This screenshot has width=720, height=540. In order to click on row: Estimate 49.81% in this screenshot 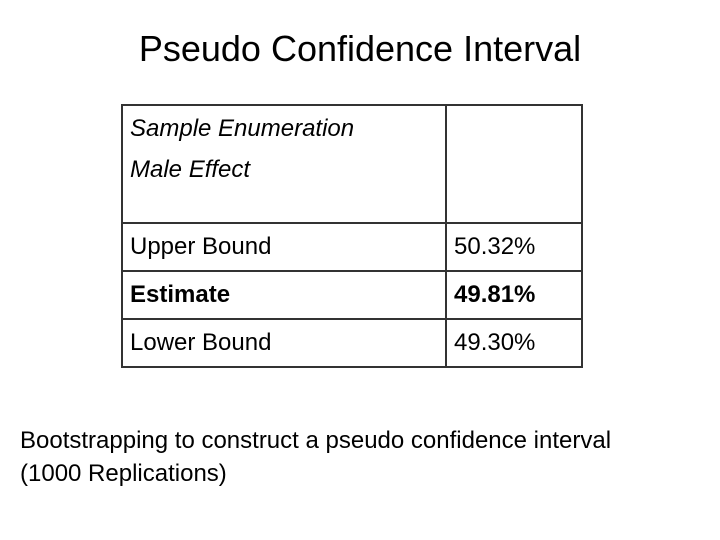, I will do `click(352, 295)`.